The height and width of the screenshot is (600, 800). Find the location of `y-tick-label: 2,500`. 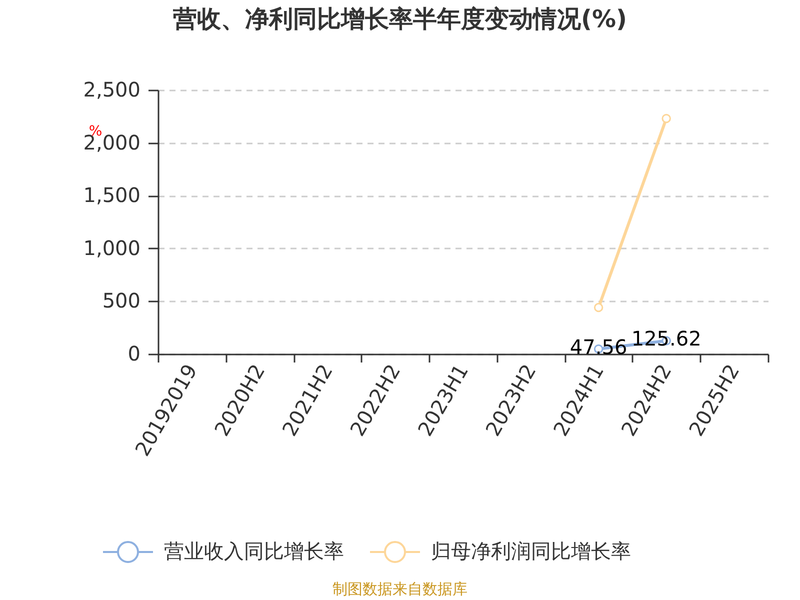

y-tick-label: 2,500 is located at coordinates (111, 90).